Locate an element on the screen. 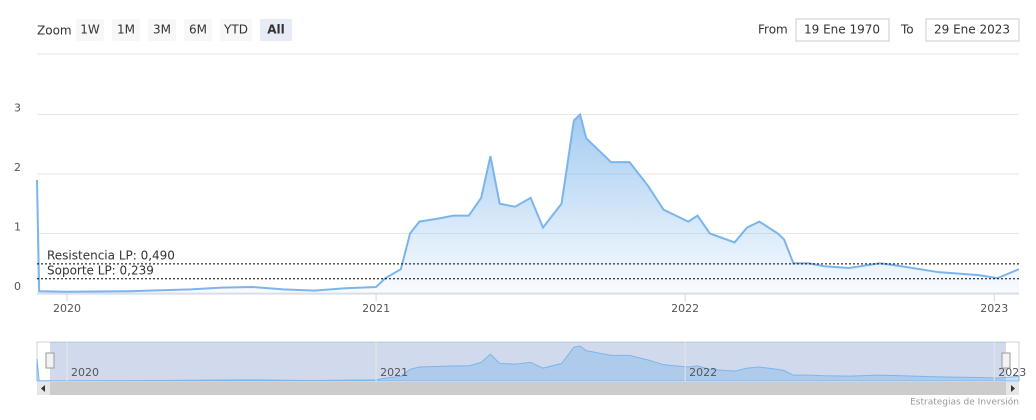 The height and width of the screenshot is (420, 1036). zoom-button-label: 3M is located at coordinates (162, 30).